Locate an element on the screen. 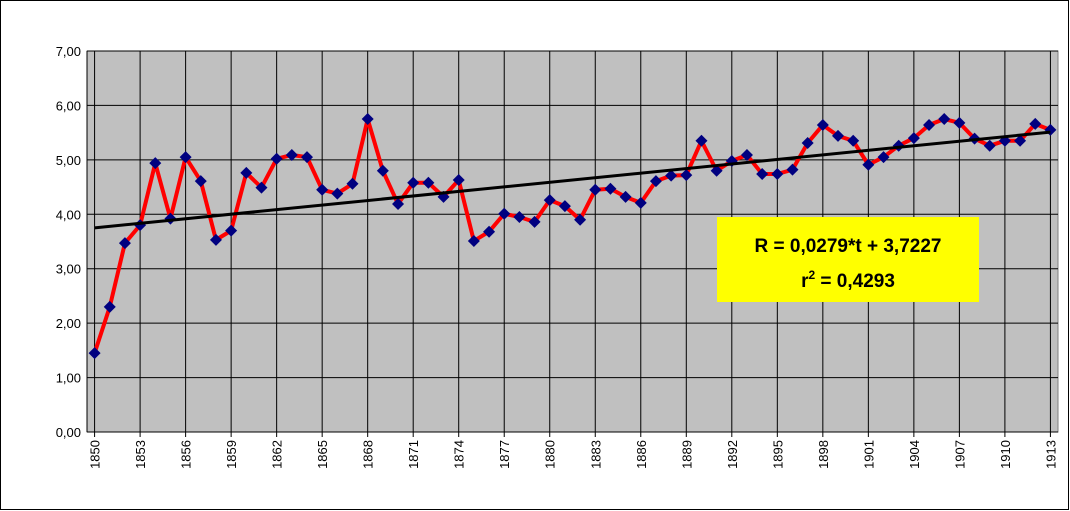 This screenshot has width=1070, height=511. x-tick-label: 1901 is located at coordinates (868, 454).